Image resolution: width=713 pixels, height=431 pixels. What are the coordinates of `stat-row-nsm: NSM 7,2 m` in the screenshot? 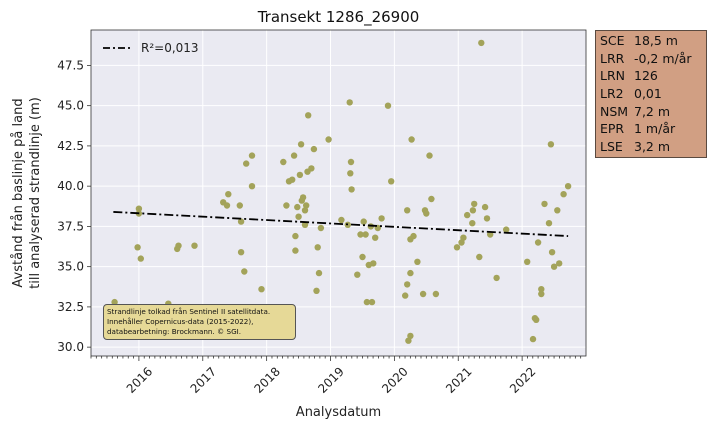 It's located at (651, 112).